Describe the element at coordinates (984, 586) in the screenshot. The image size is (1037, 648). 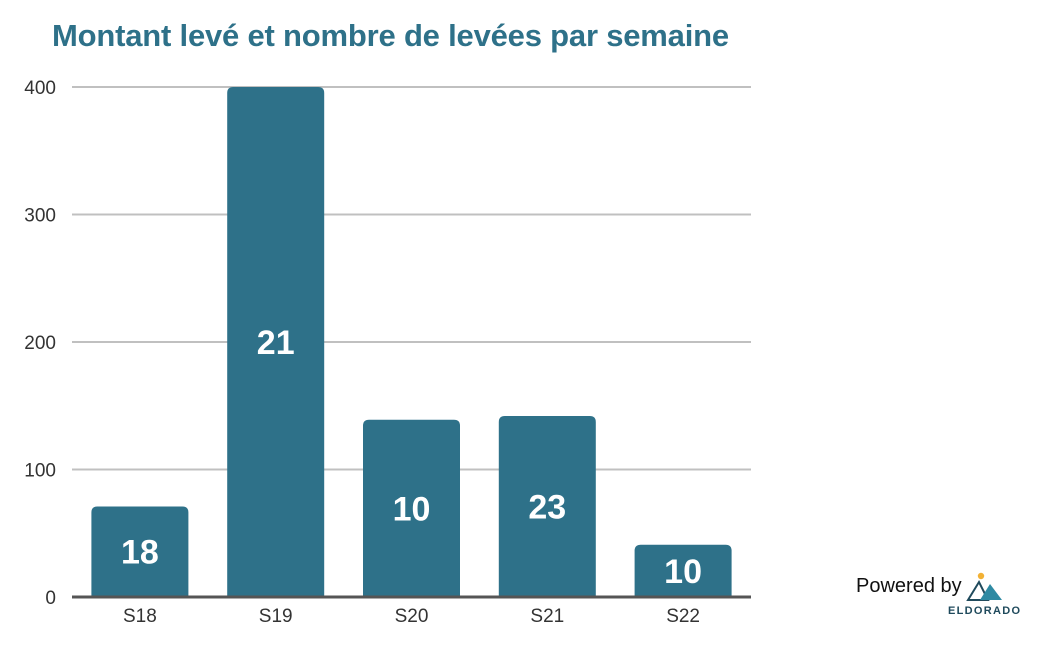
I see `mountain-sun-icon` at that location.